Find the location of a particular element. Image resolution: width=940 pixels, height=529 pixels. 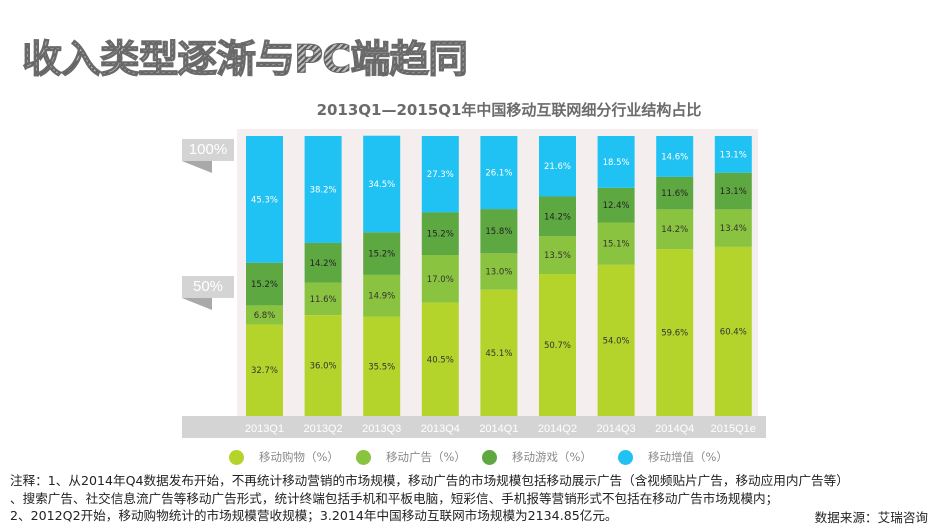

chart-title: 2013Q1—2015Q1年中国移动互联网细分行业结构占比 is located at coordinates (509, 110).